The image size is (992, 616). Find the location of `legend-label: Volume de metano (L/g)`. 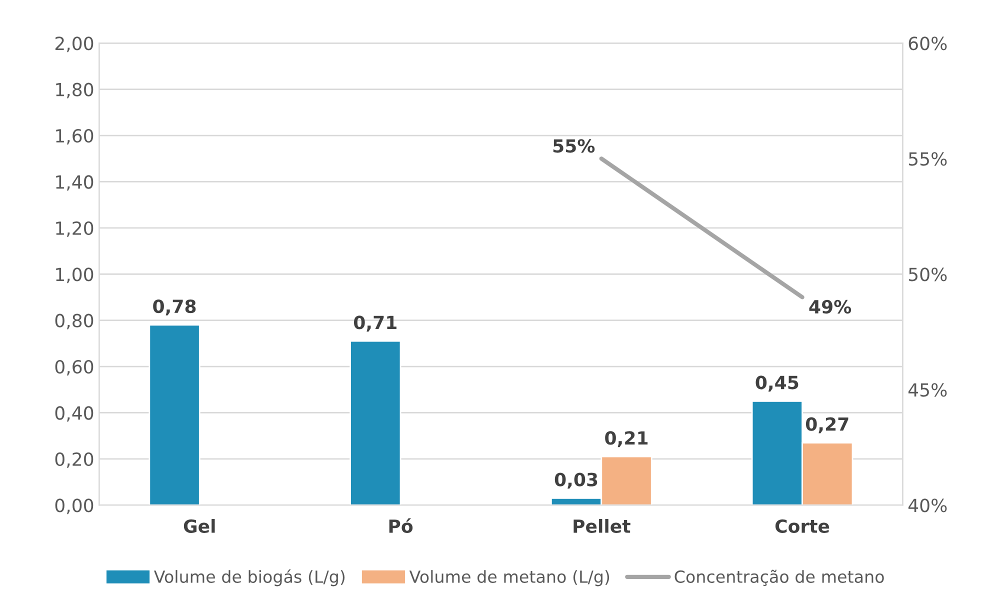

legend-label: Volume de metano (L/g) is located at coordinates (509, 578).